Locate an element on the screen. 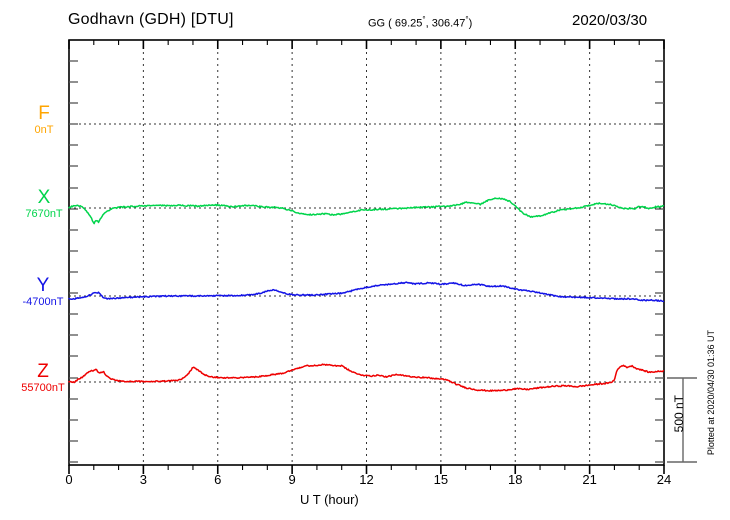  scale-bar-label: 500 nT is located at coordinates (679, 414).